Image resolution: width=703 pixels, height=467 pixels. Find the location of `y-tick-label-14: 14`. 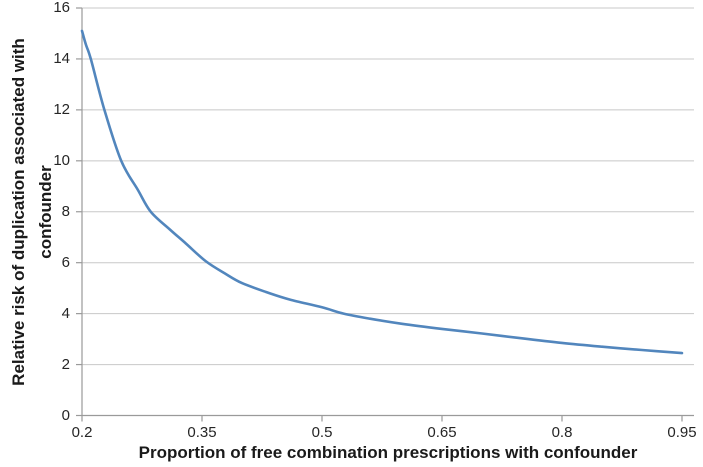

y-tick-label-14: 14 is located at coordinates (61, 58).